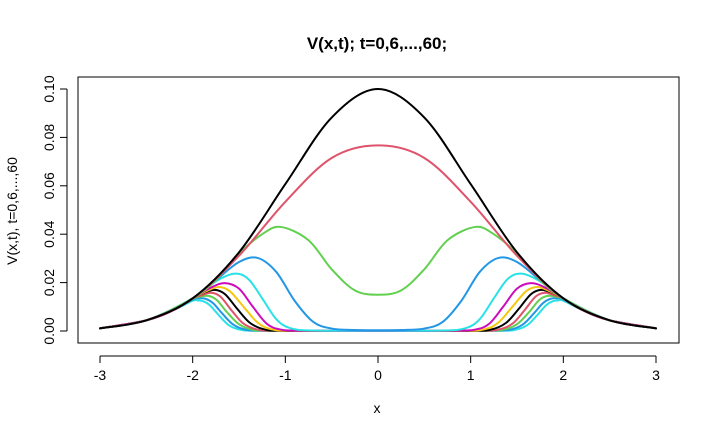 This screenshot has width=719, height=439. I want to click on x-tick-label: -3, so click(100, 375).